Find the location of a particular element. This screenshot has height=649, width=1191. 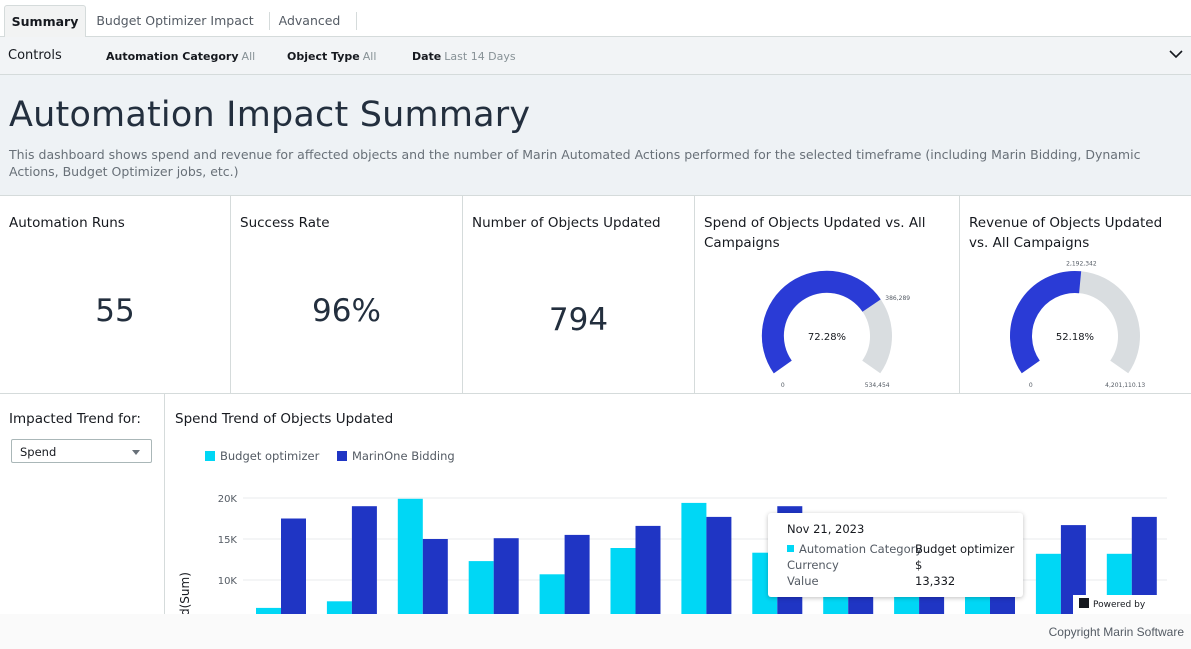

tooltip-date: Nov 21, 2023 is located at coordinates (826, 529).